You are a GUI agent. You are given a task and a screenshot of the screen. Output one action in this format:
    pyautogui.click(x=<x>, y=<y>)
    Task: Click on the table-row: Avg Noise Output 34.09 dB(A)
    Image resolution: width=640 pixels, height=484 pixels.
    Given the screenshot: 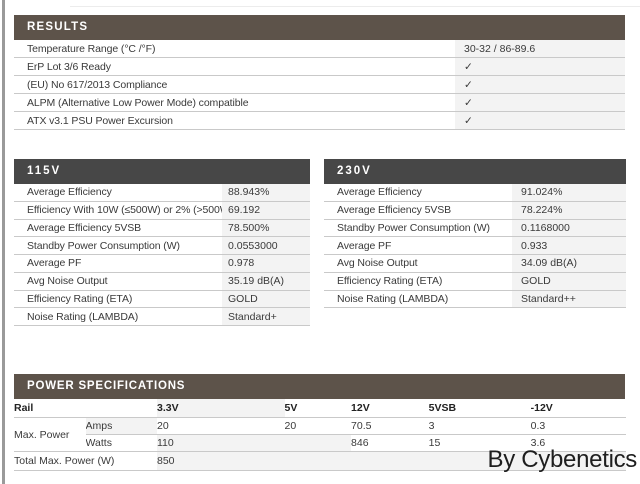 What is the action you would take?
    pyautogui.click(x=475, y=264)
    